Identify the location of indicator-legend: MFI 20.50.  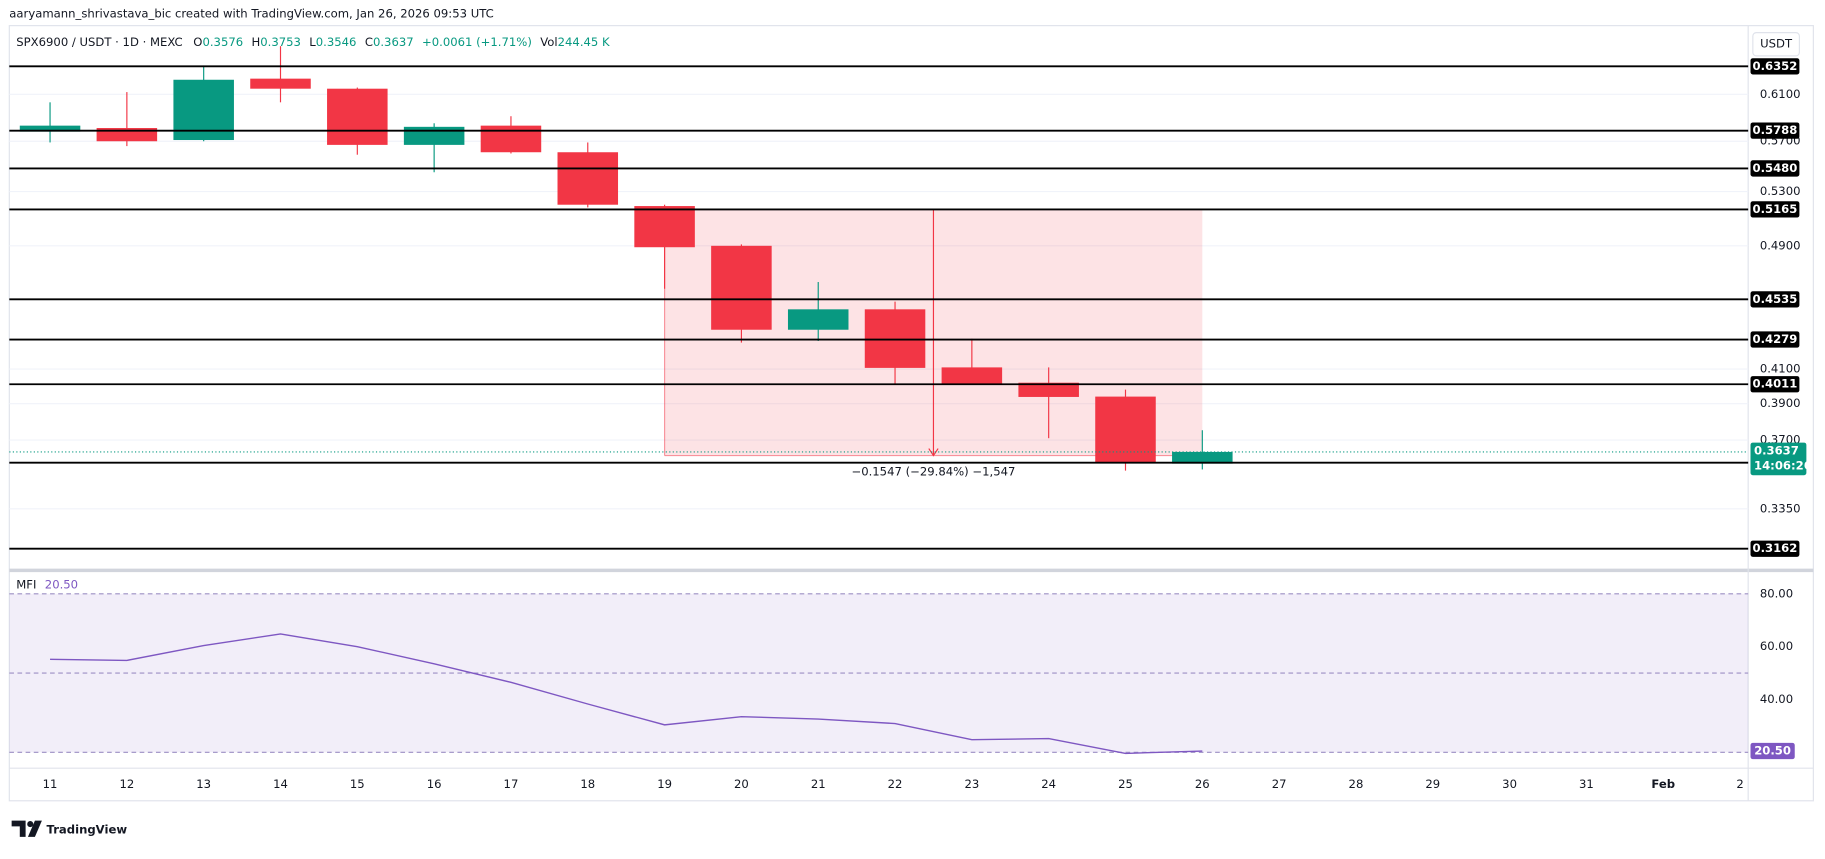
(47, 584).